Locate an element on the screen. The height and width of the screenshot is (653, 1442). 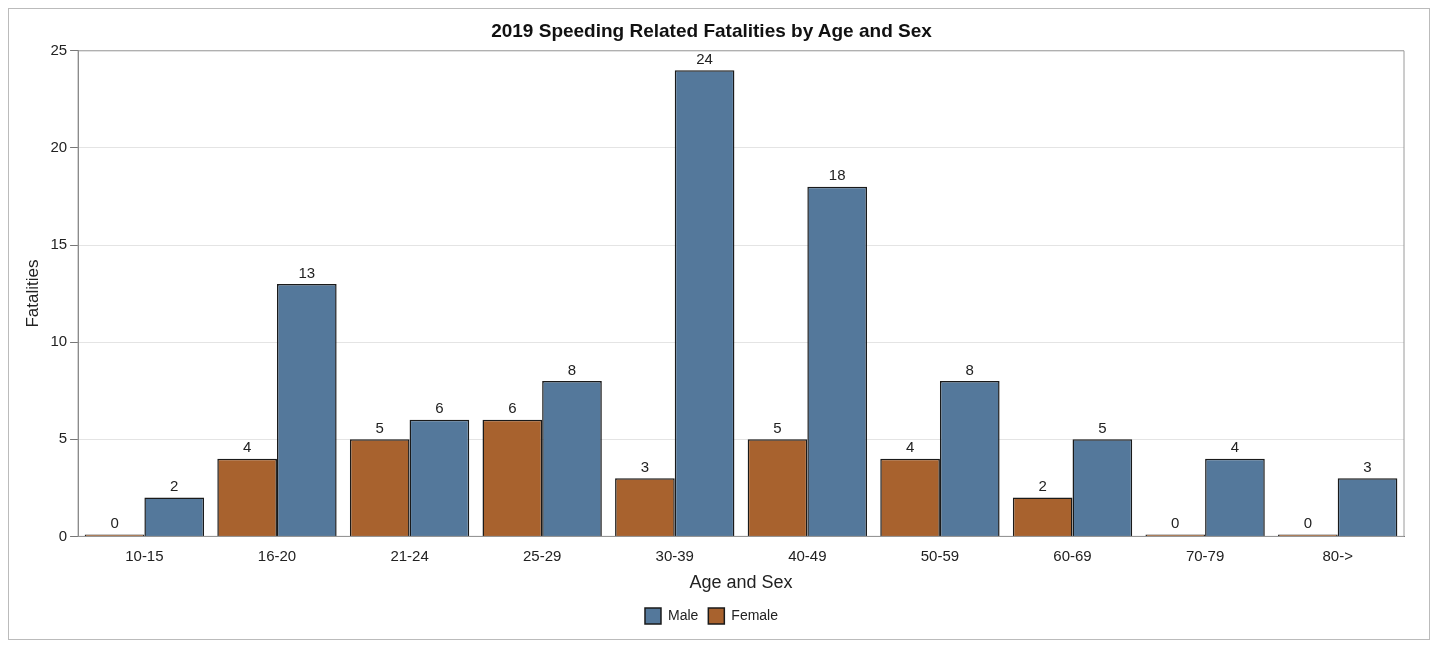
legend-label: Female is located at coordinates (755, 614).